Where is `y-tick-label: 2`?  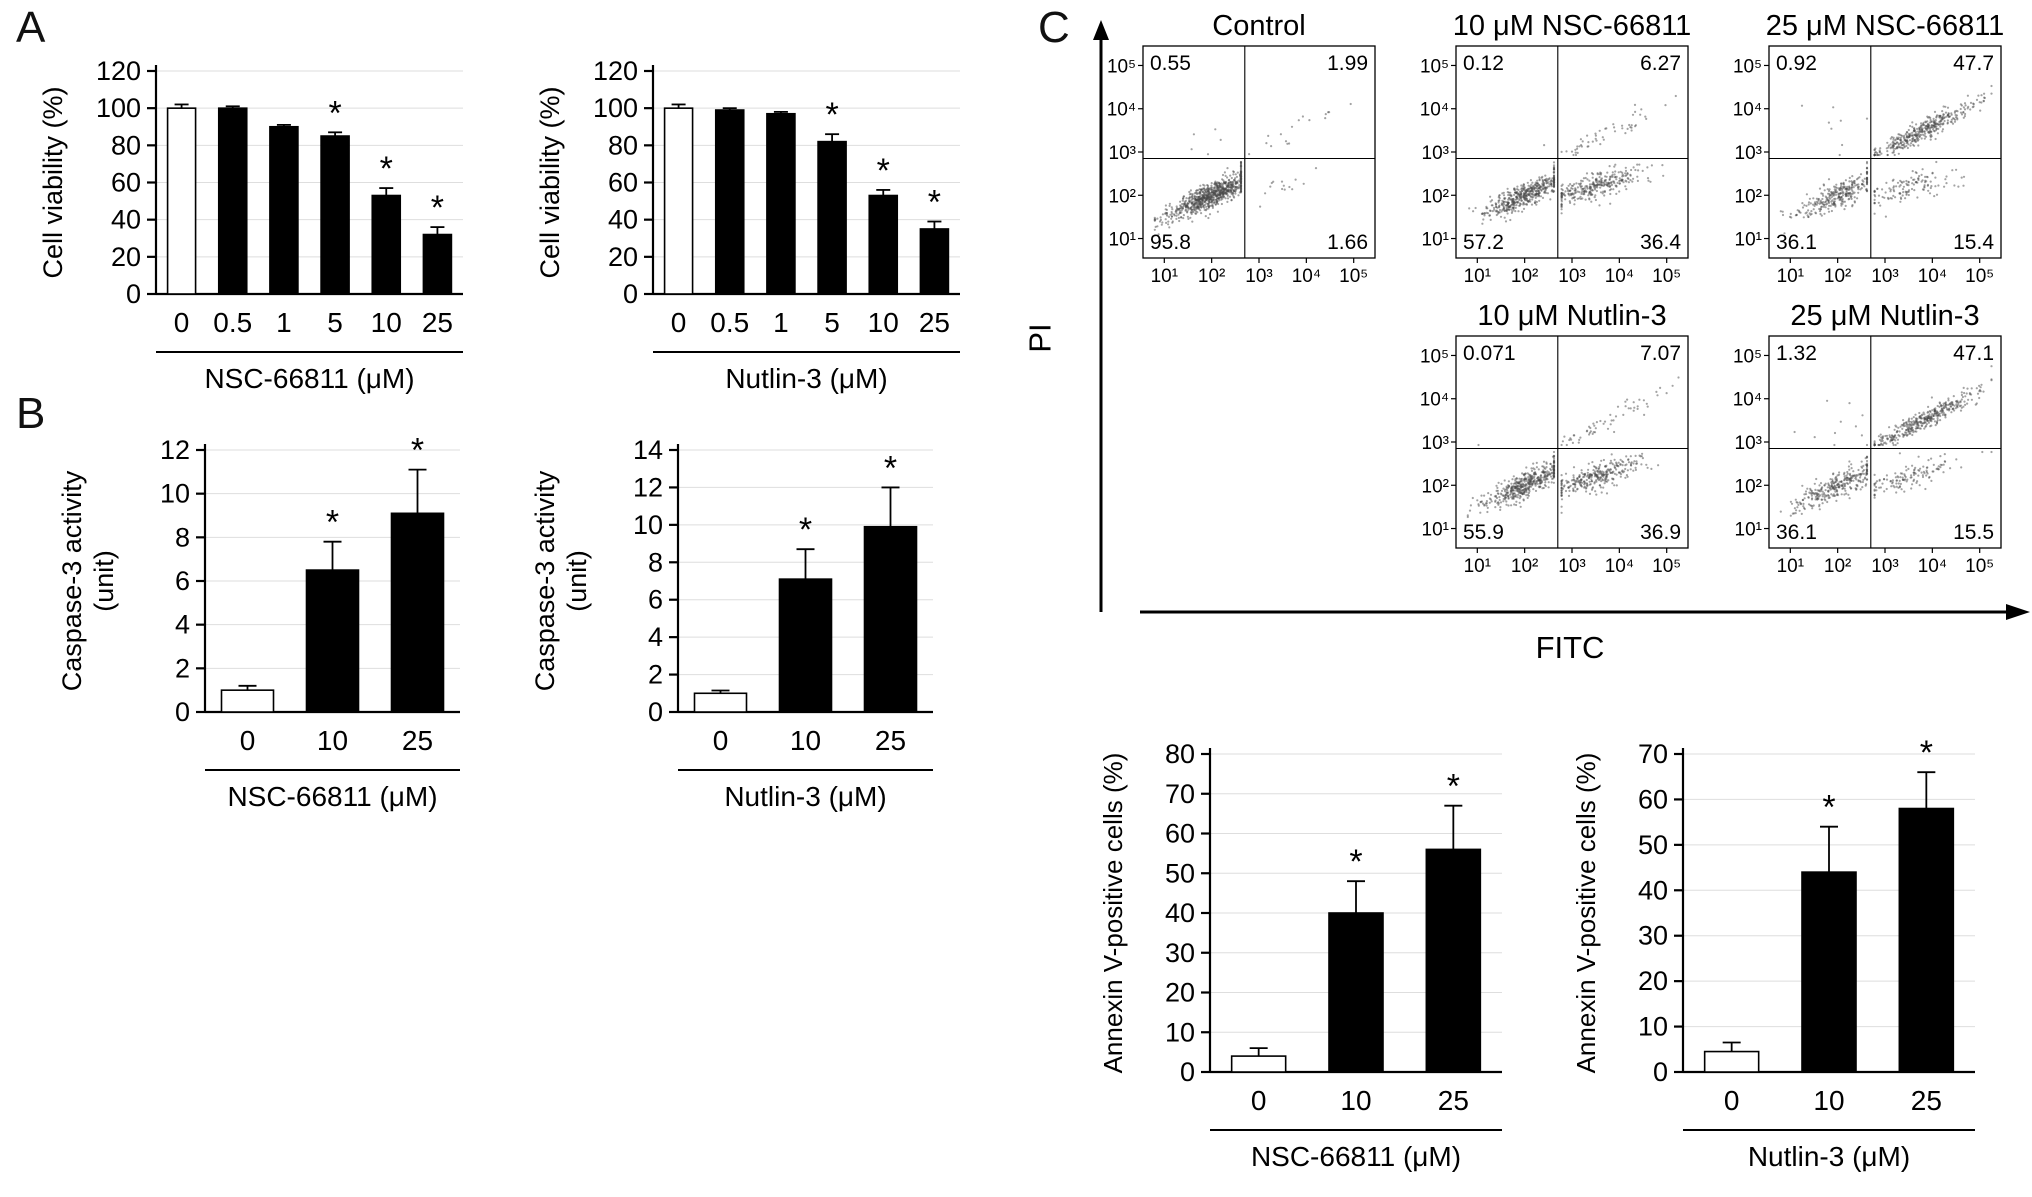 y-tick-label: 2 is located at coordinates (182, 668).